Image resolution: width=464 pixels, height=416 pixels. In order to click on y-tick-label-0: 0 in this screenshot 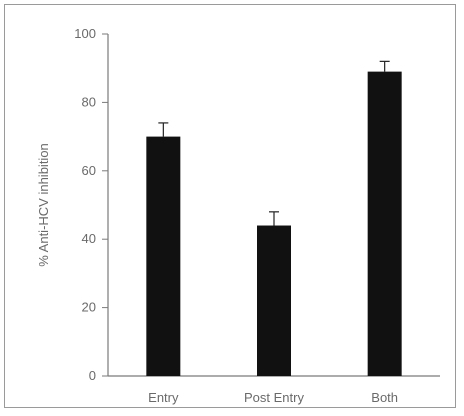, I will do `click(92, 375)`.